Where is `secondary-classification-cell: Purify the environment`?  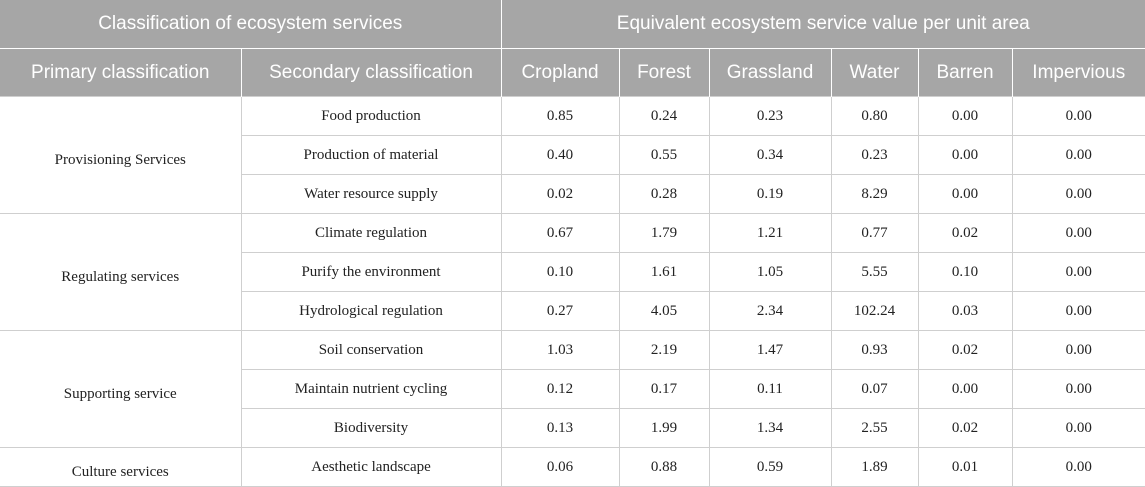
secondary-classification-cell: Purify the environment is located at coordinates (371, 272).